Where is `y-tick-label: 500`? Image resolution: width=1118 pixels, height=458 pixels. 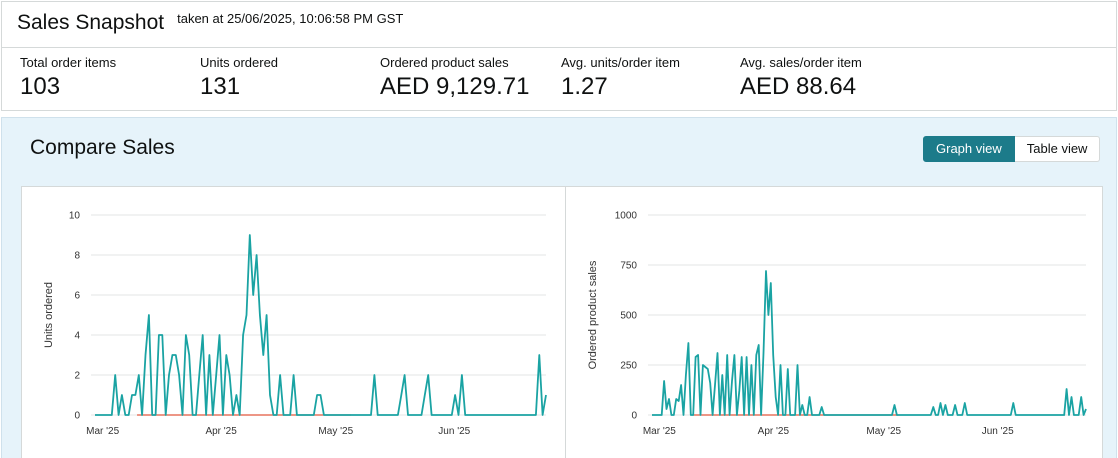
y-tick-label: 500 is located at coordinates (628, 316).